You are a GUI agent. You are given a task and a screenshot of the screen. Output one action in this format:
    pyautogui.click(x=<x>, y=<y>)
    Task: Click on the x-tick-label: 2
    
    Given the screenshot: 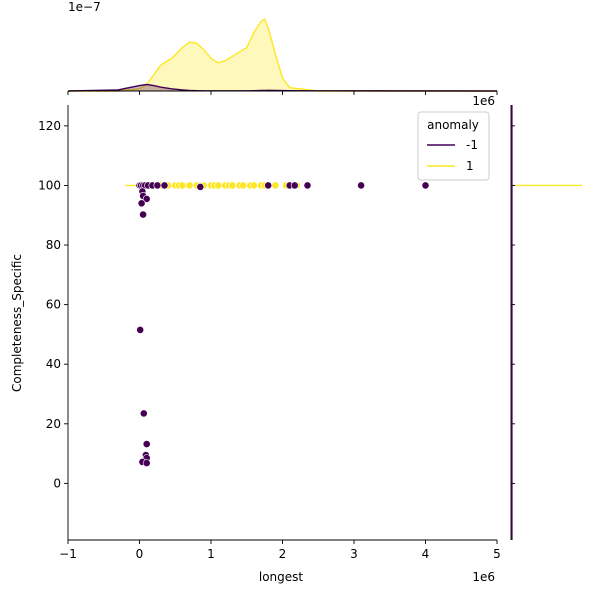 What is the action you would take?
    pyautogui.click(x=283, y=554)
    